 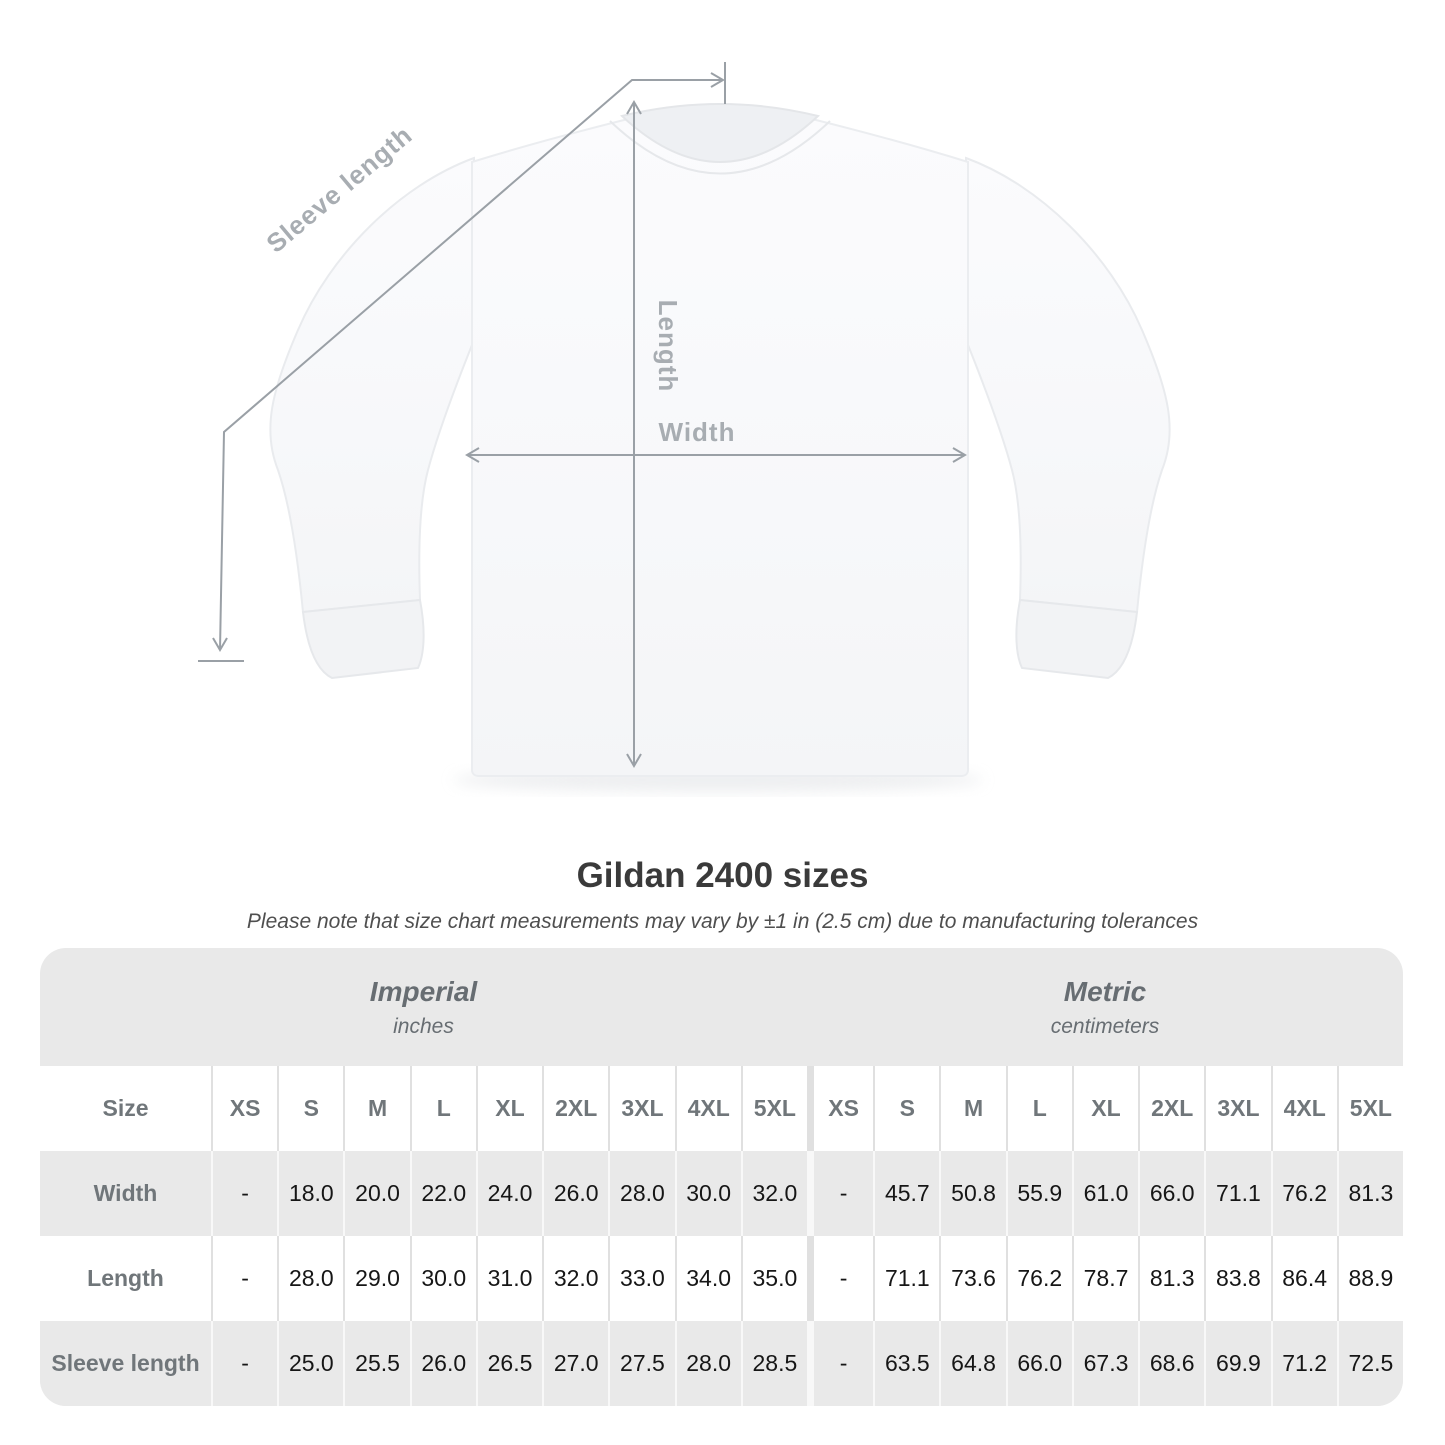 What do you see at coordinates (509, 1363) in the screenshot?
I see `imperial-value: 26.5` at bounding box center [509, 1363].